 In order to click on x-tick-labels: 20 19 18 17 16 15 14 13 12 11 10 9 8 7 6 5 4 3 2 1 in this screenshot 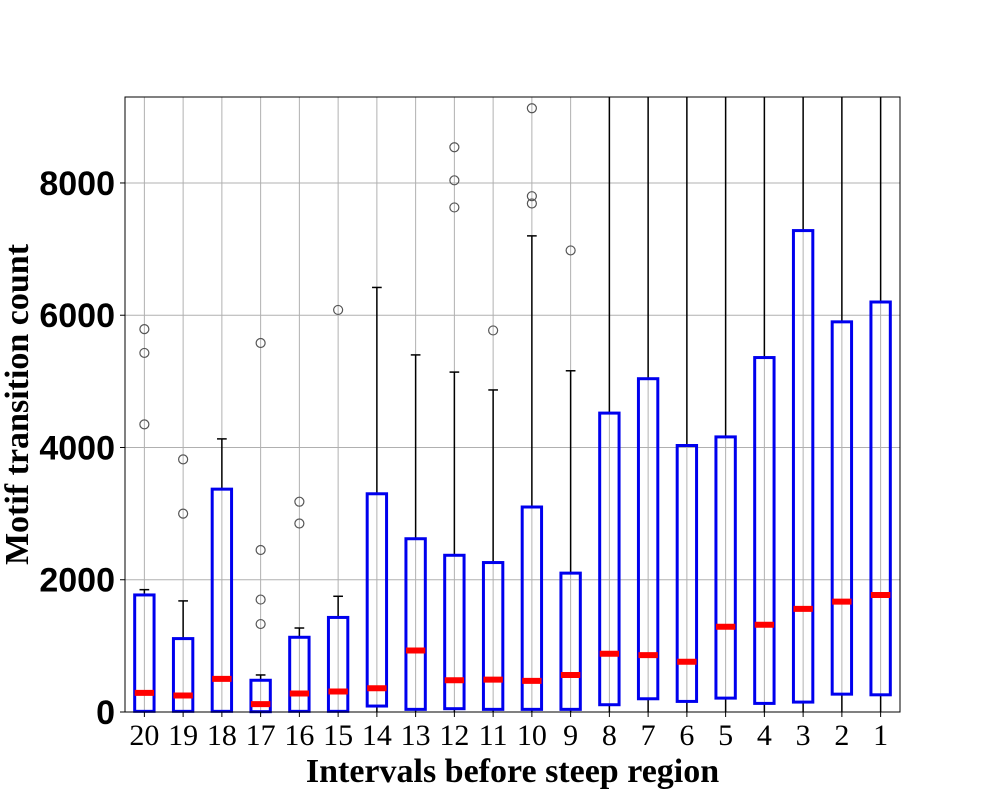, I will do `click(508, 732)`.